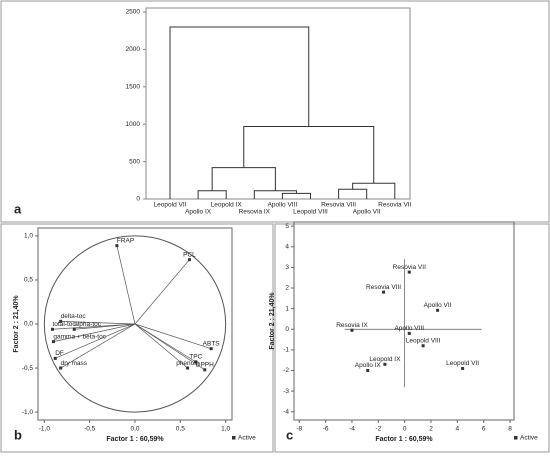 This screenshot has width=550, height=459. Describe the element at coordinates (195, 357) in the screenshot. I see `point-label: TPC` at that location.